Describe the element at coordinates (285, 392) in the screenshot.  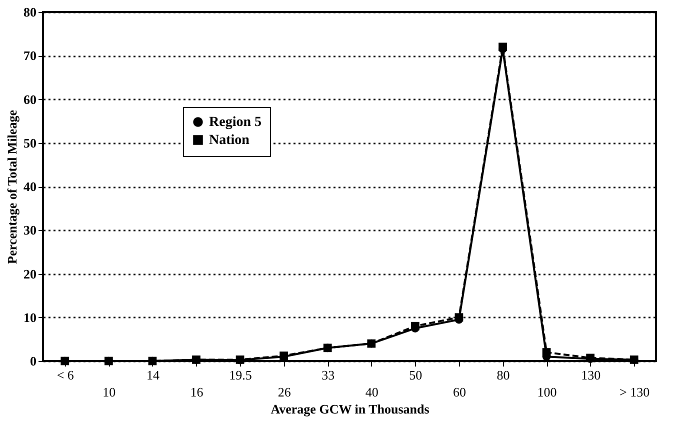
I see `x-tick-label: 26` at that location.